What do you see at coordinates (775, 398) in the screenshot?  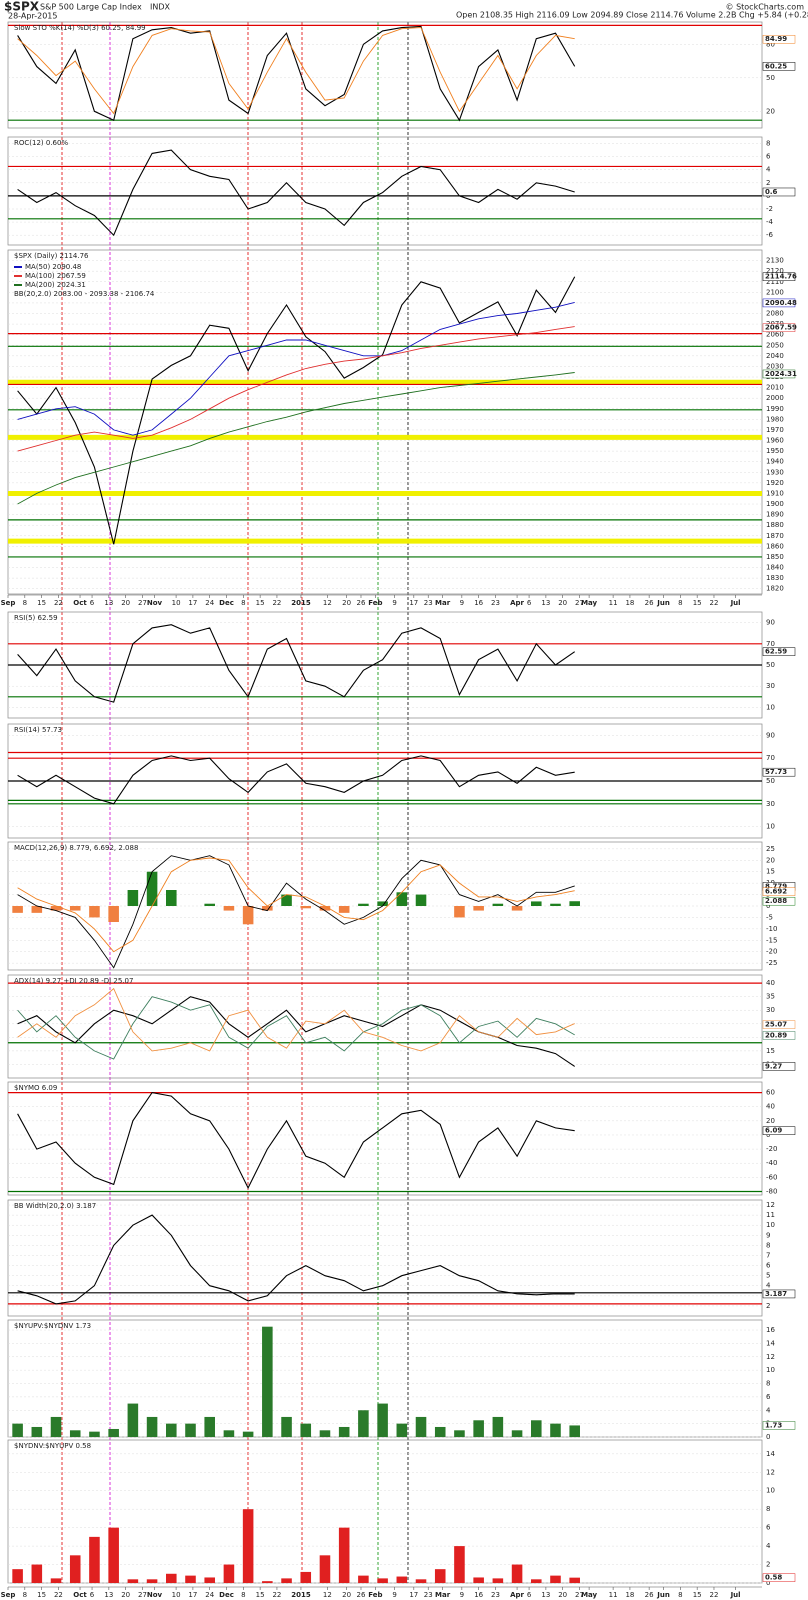 I see `y-tick-label: 2000` at bounding box center [775, 398].